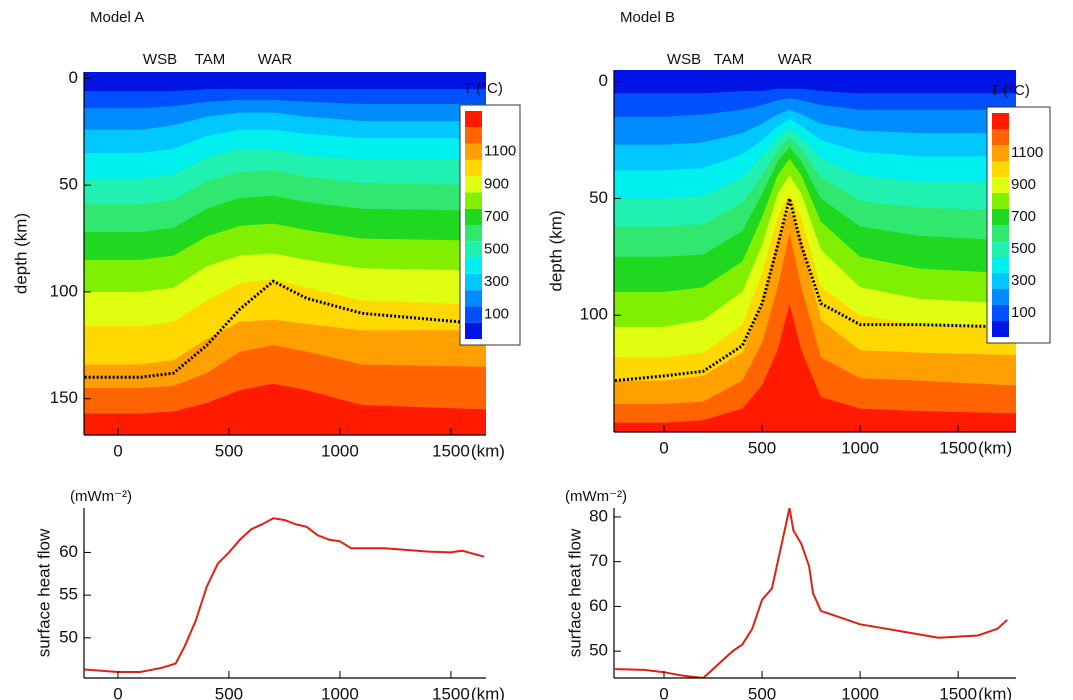 The width and height of the screenshot is (1073, 700). Describe the element at coordinates (284, 329) in the screenshot. I see `lab-boundary` at that location.